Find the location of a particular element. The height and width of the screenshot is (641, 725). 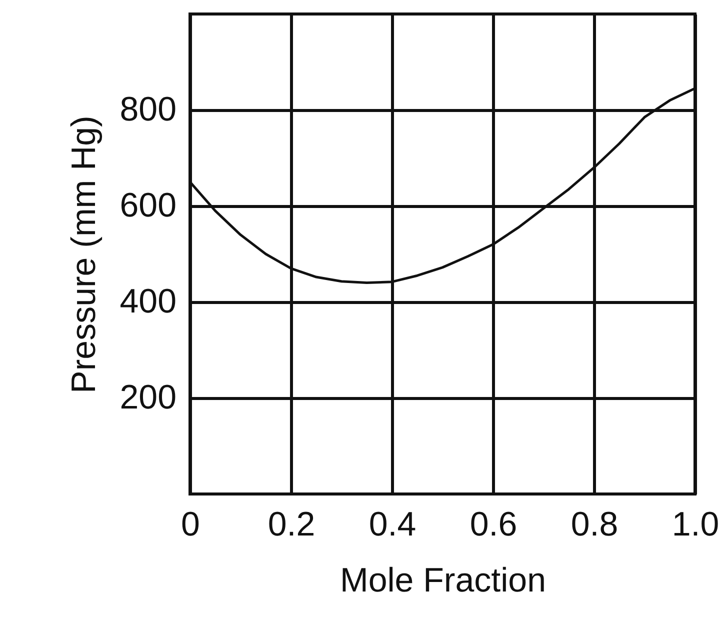

x-axis-title: Mole Fraction is located at coordinates (443, 581).